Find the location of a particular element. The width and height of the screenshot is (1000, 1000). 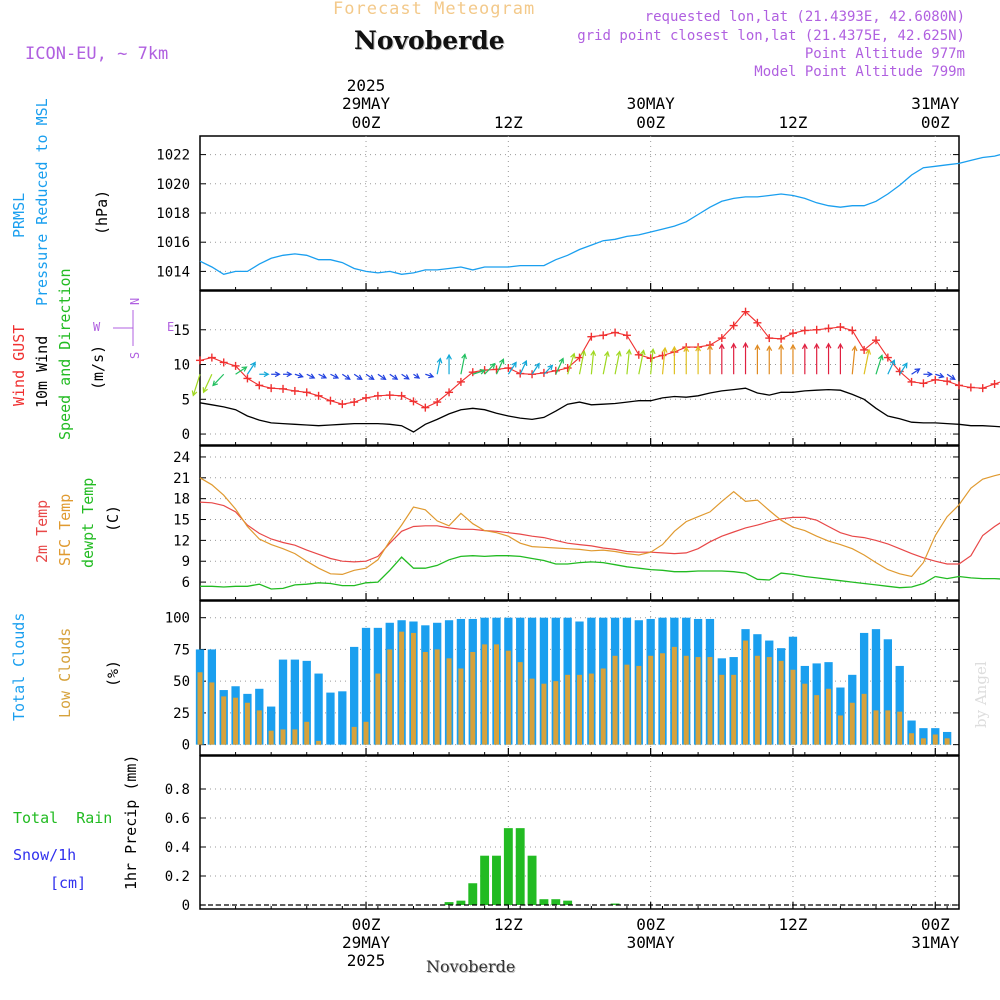

model-altitude: Model Point Altitude 799m is located at coordinates (859, 72).